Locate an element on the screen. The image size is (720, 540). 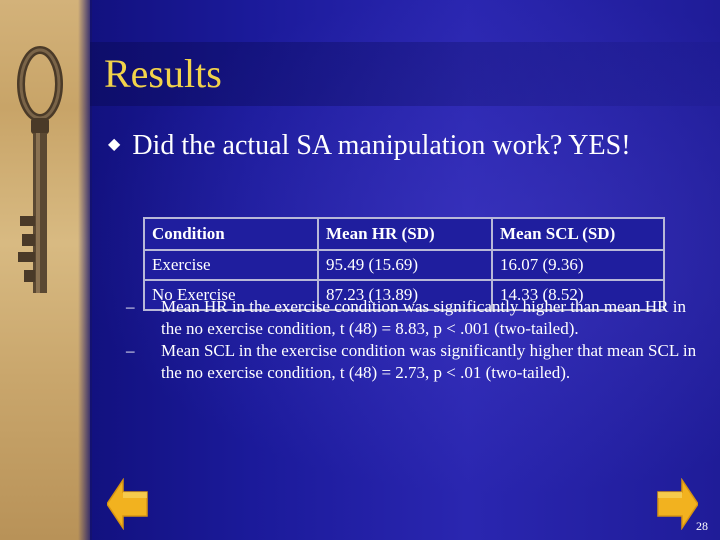
antique-key-image is located at coordinates (40, 169).